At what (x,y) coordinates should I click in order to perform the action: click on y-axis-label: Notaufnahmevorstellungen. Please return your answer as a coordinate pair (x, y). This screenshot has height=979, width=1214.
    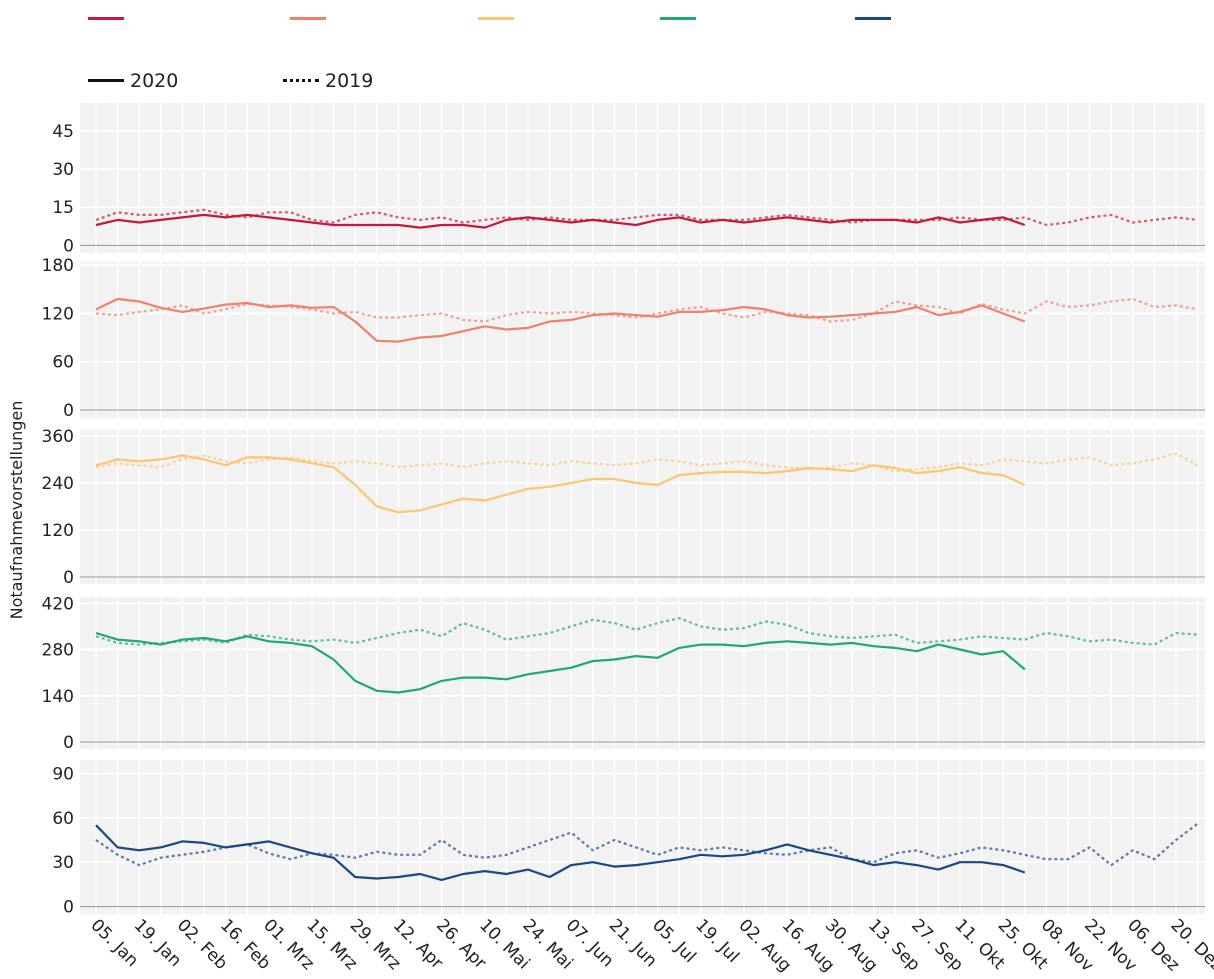
    Looking at the image, I should click on (16, 510).